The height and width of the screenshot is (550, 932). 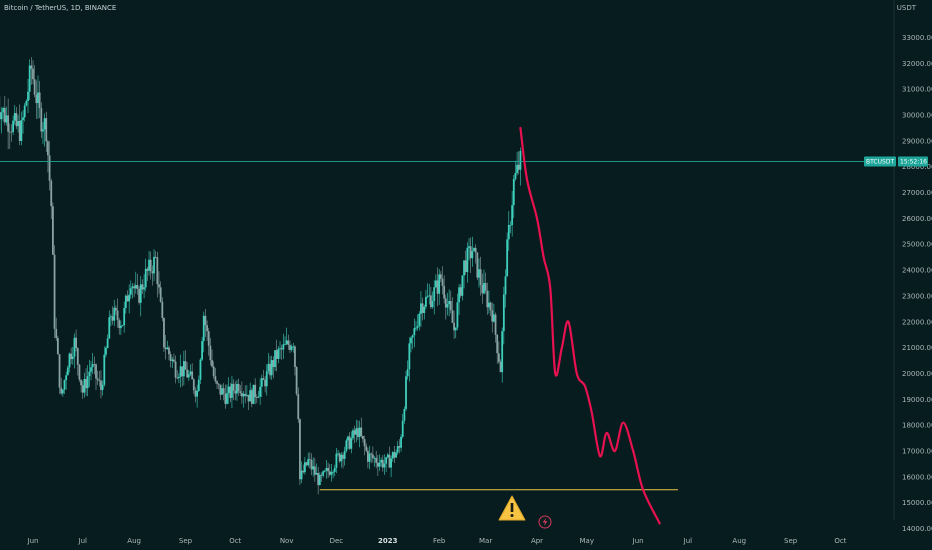 I want to click on y-tick-label: 27000.00, so click(x=917, y=193).